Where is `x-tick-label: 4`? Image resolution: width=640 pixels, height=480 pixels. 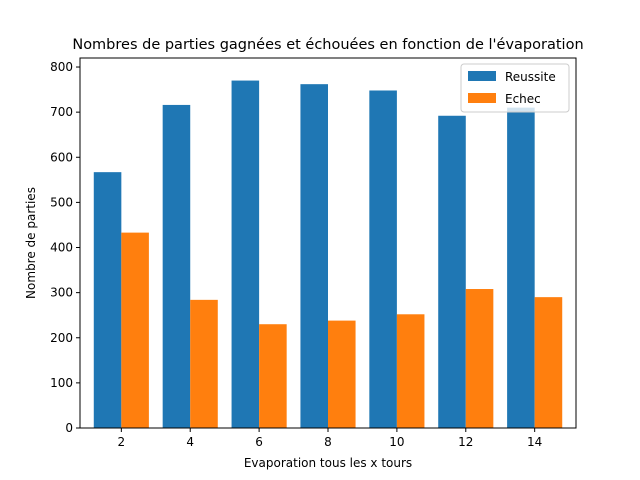
x-tick-label: 4 is located at coordinates (190, 442).